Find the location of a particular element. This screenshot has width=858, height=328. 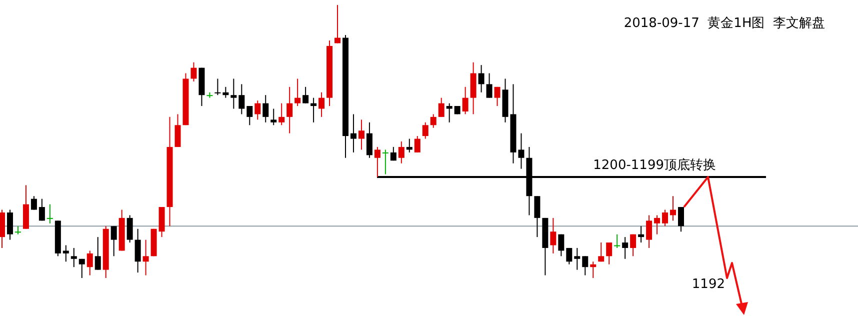

text: 1192 is located at coordinates (708, 284).